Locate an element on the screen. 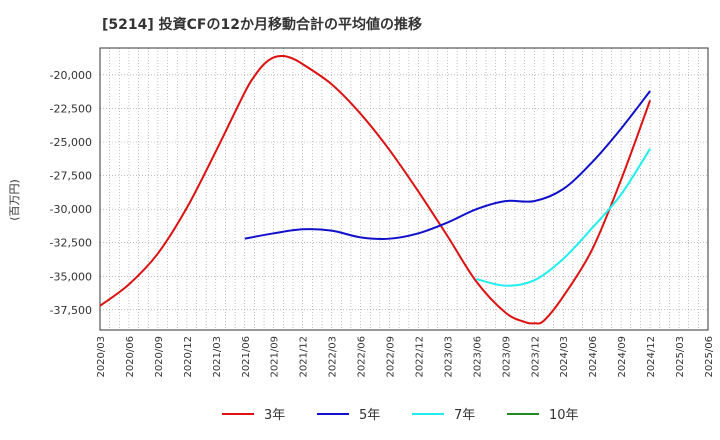  x-tick-label: 2020/03 is located at coordinates (101, 357).